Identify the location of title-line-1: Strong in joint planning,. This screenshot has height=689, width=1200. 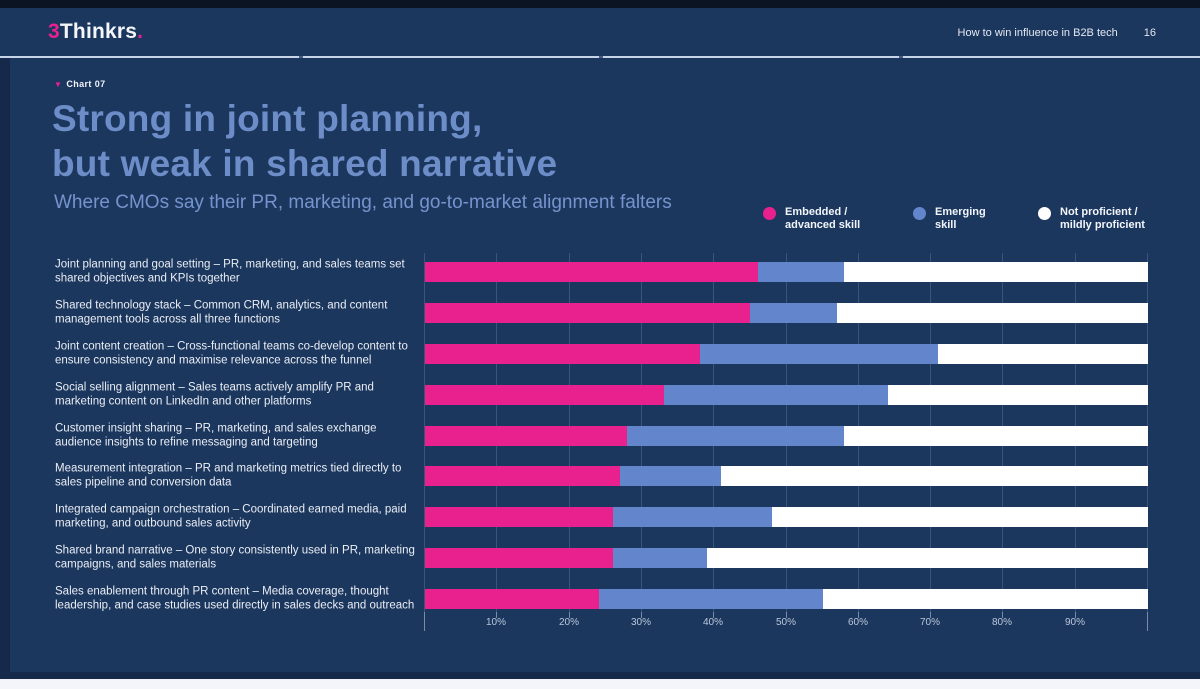
(267, 118).